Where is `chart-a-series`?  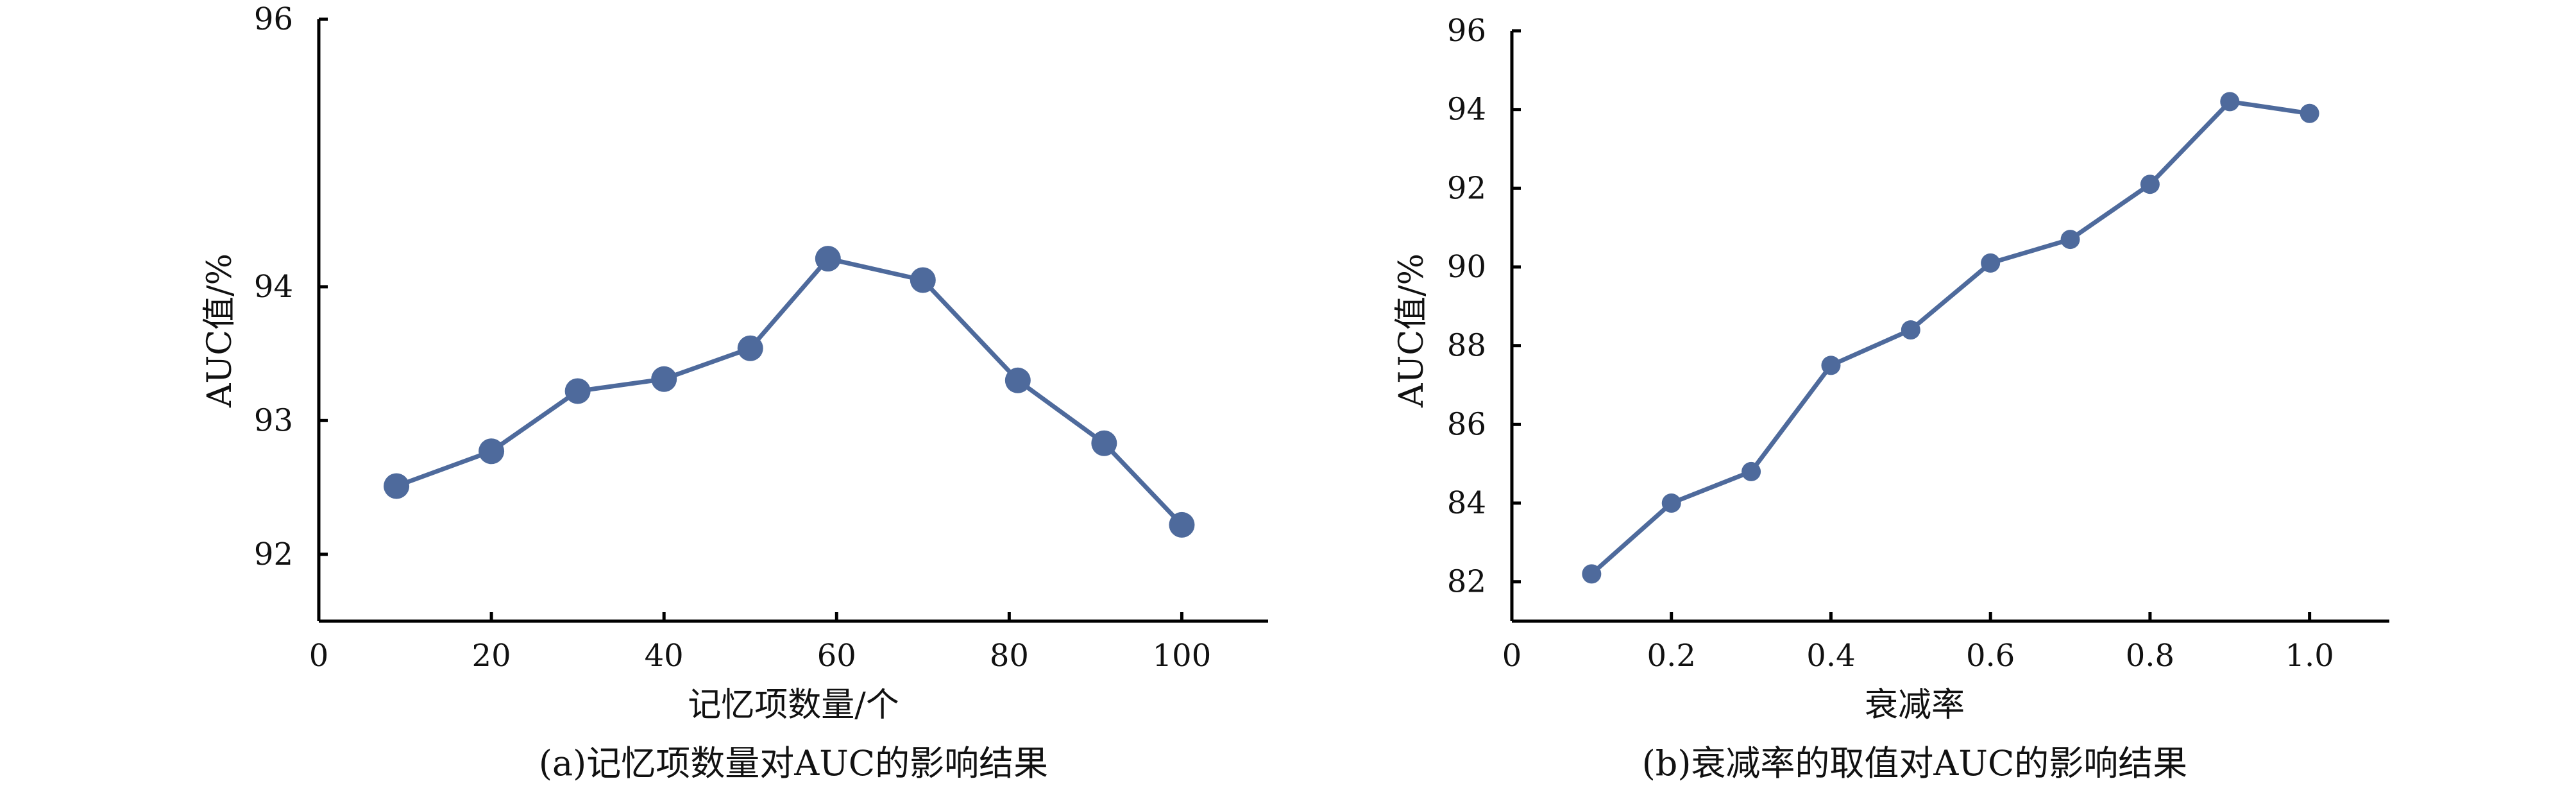
chart-a-series is located at coordinates (789, 392).